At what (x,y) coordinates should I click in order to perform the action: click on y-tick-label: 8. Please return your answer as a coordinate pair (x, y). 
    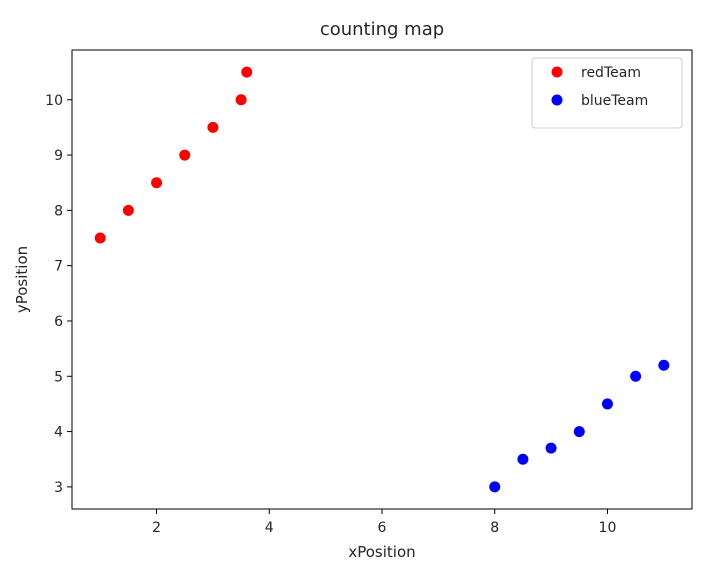
    Looking at the image, I should click on (58, 211).